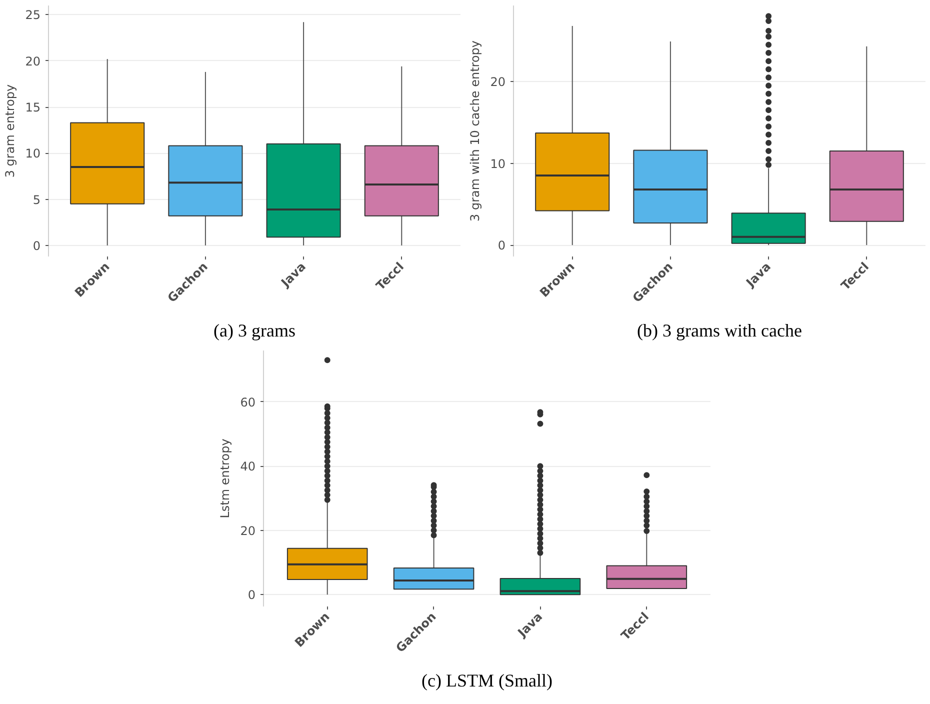 The height and width of the screenshot is (704, 930). Describe the element at coordinates (719, 330) in the screenshot. I see `text: (b) 3 grams with cache` at that location.